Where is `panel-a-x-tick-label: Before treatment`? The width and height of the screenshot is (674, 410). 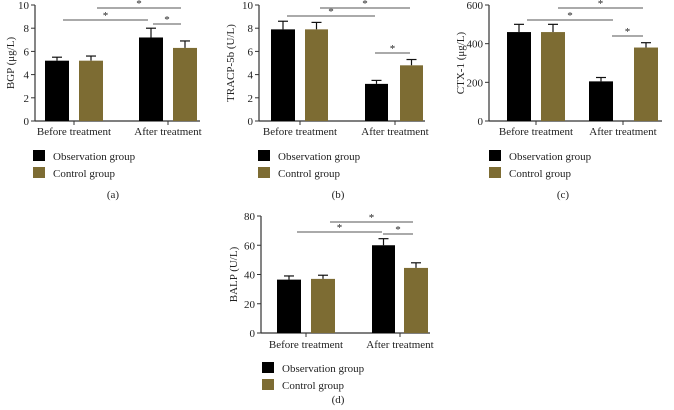 panel-a-x-tick-label: Before treatment is located at coordinates (74, 132).